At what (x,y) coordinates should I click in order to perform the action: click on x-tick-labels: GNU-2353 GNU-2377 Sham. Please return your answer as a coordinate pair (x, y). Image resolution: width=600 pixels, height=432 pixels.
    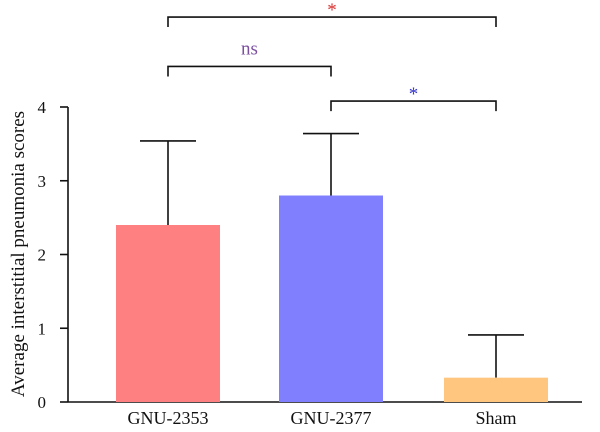
    Looking at the image, I should click on (322, 418).